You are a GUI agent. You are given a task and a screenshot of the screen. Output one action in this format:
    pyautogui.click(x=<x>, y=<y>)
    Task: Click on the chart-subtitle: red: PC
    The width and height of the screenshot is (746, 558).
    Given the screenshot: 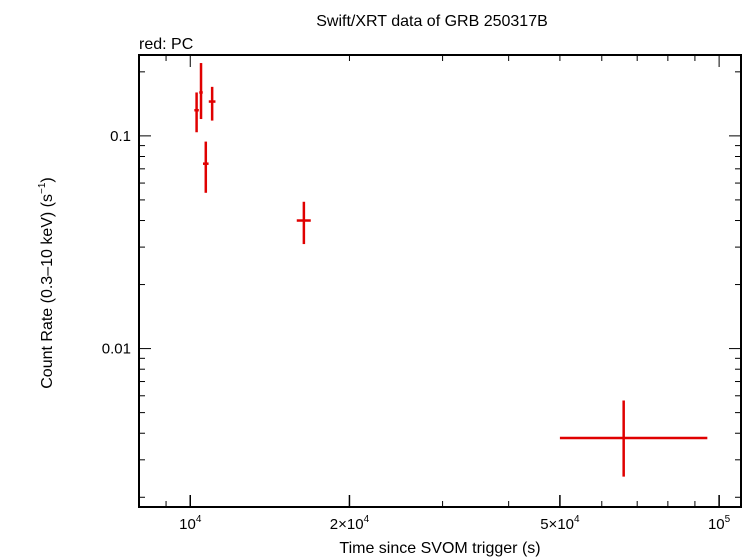 What is the action you would take?
    pyautogui.click(x=166, y=44)
    